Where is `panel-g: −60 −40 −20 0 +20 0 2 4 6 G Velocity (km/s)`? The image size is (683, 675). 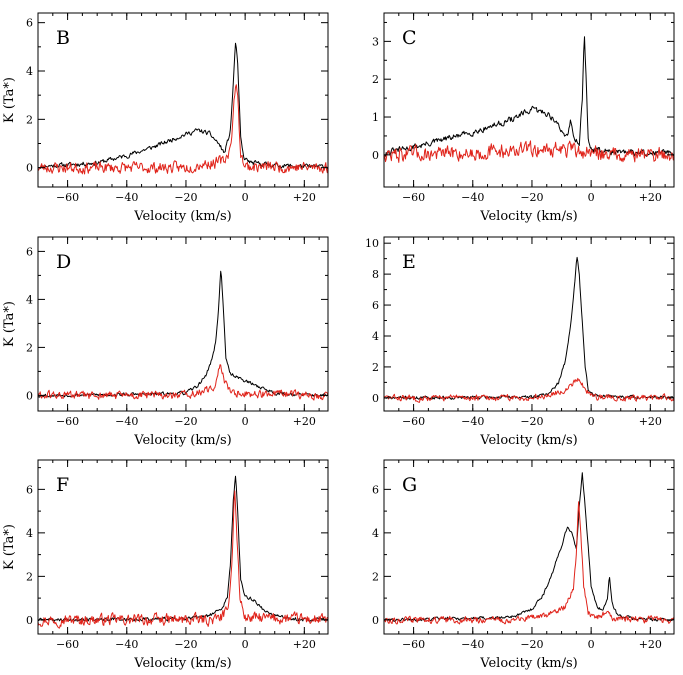
panel-g: −60 −40 −20 0 +20 0 2 4 6 G Velocity (km/s) is located at coordinates (523, 565).